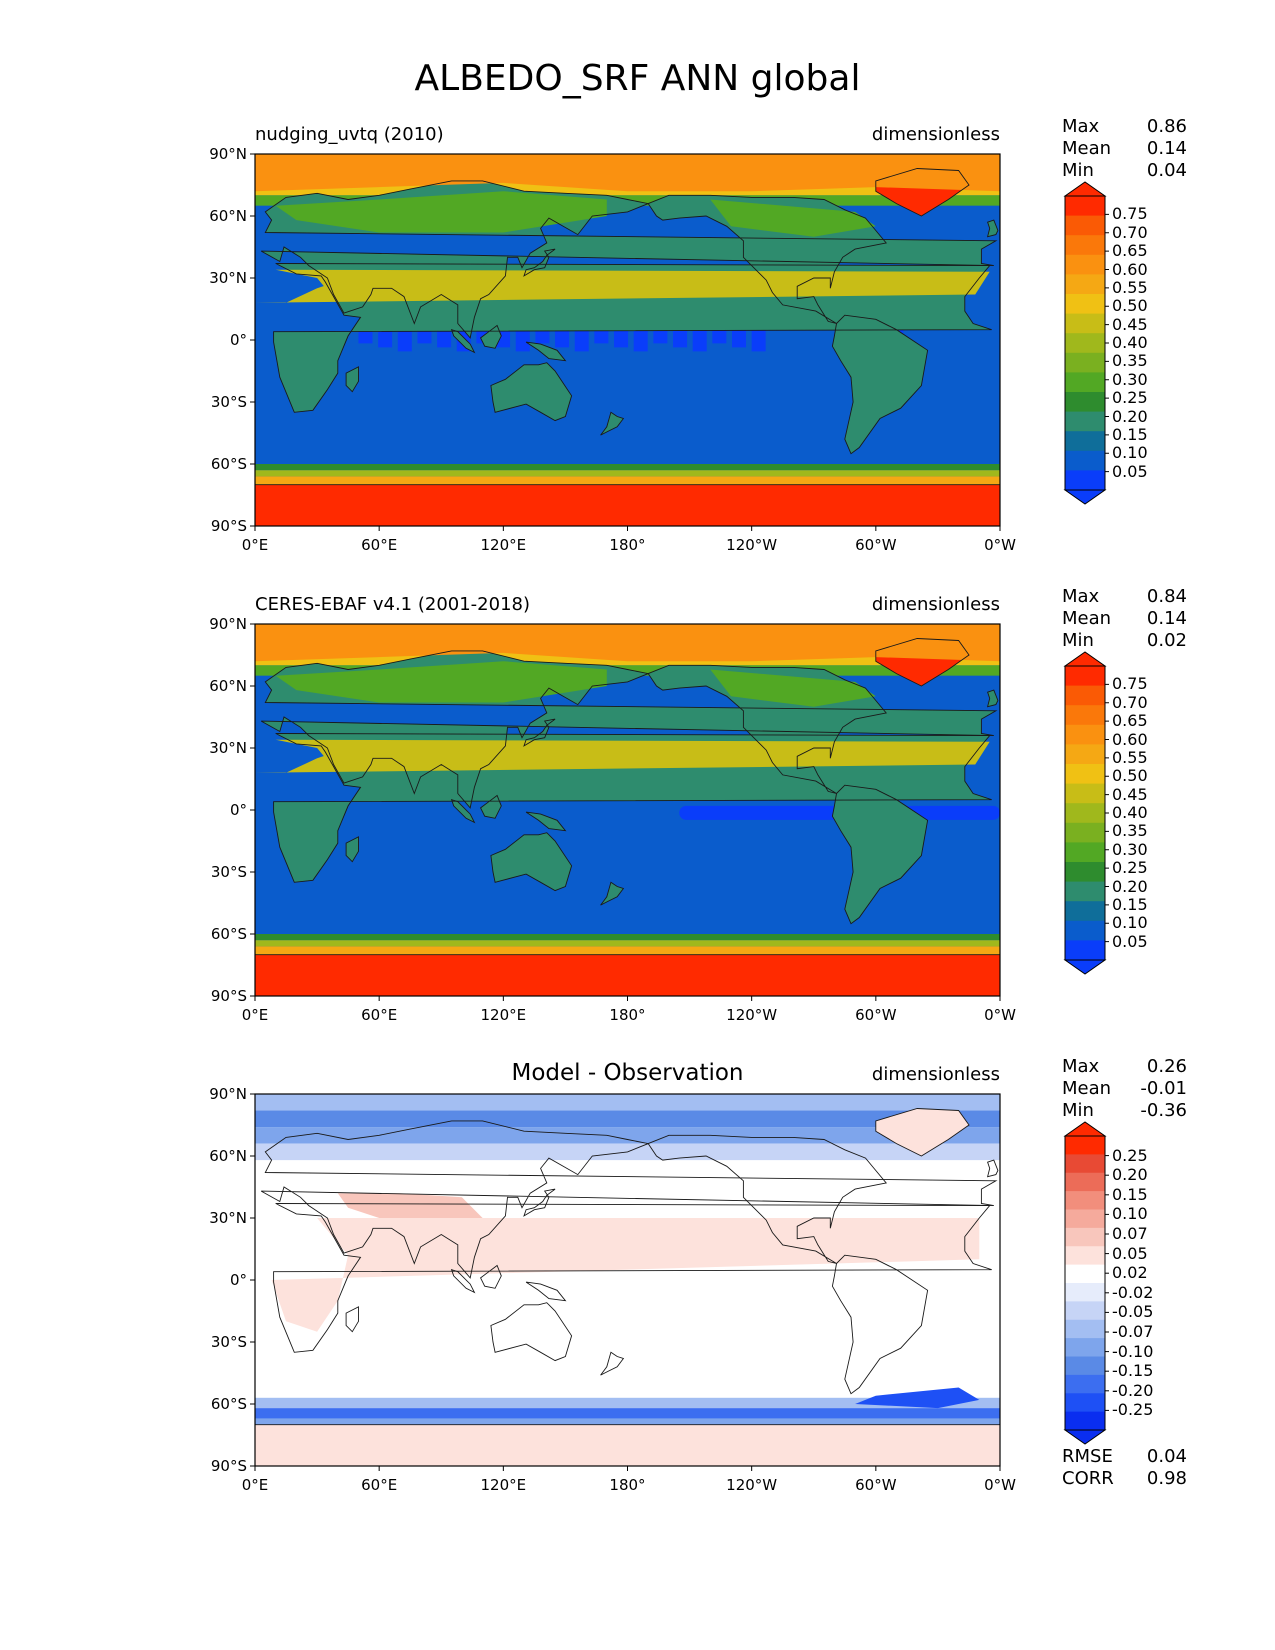  What do you see at coordinates (1085, 1437) in the screenshot?
I see `colorbar-min-triangle-icon` at bounding box center [1085, 1437].